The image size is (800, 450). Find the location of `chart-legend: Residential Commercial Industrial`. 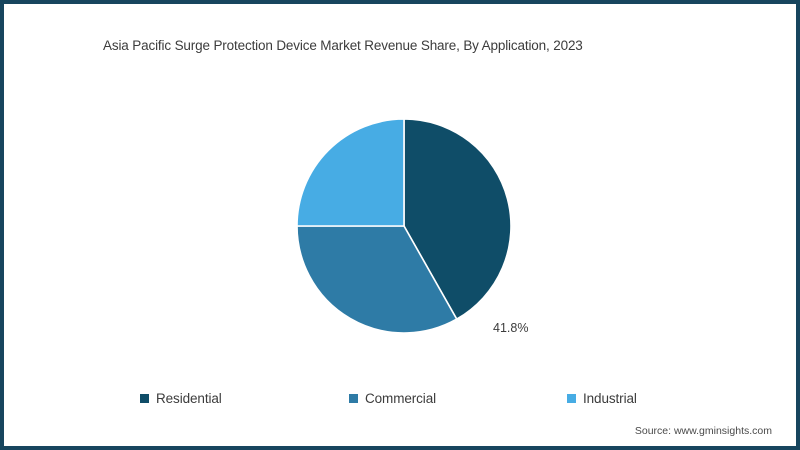

chart-legend: Residential Commercial Industrial is located at coordinates (410, 398).